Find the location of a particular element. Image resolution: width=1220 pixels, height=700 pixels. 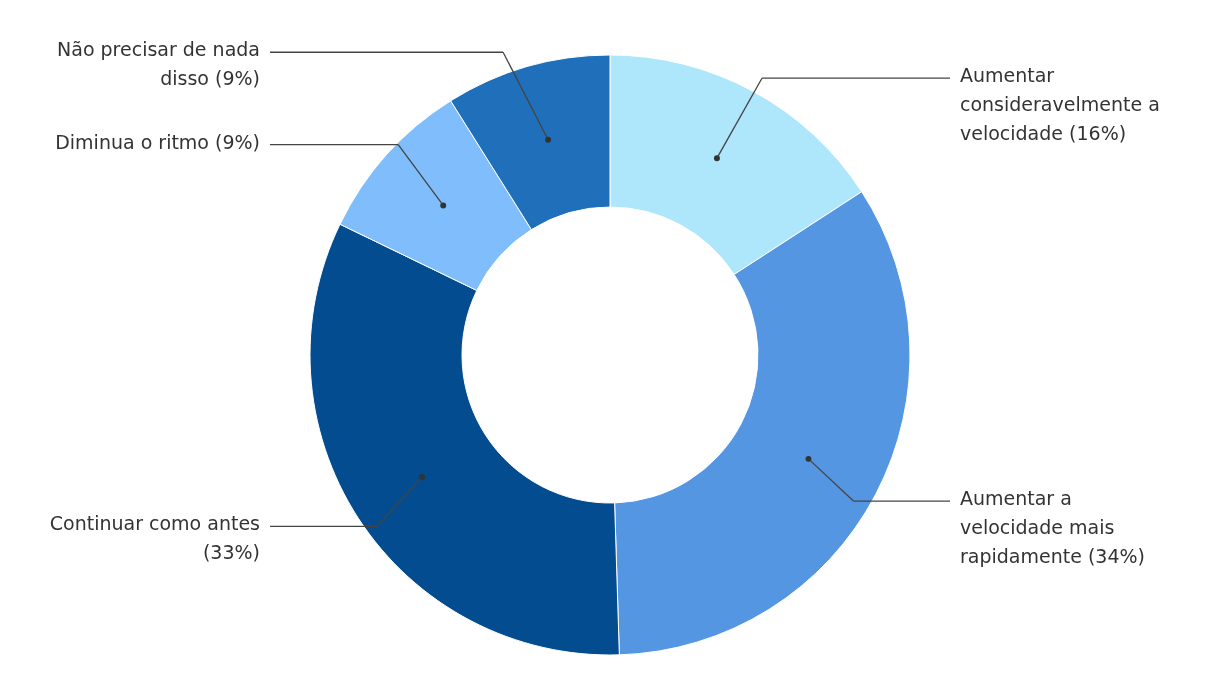

data-label: (33%) is located at coordinates (231, 552).